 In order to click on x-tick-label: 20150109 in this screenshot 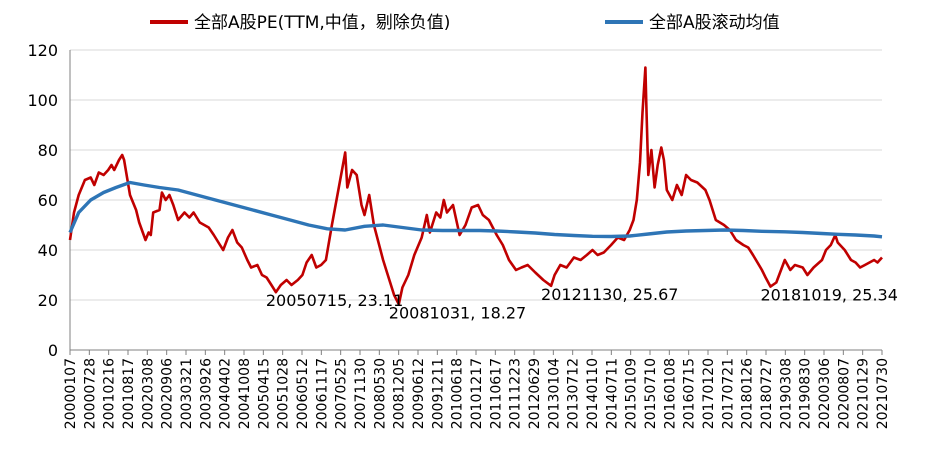, I will do `click(632, 393)`.